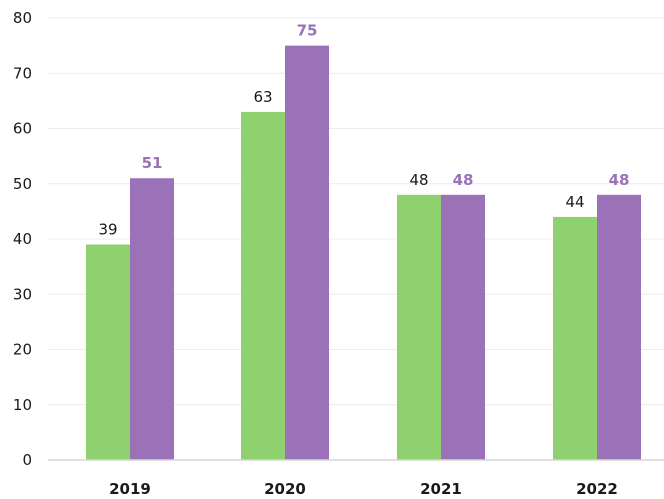 Image resolution: width=664 pixels, height=499 pixels. What do you see at coordinates (152, 163) in the screenshot?
I see `data-label: 51` at bounding box center [152, 163].